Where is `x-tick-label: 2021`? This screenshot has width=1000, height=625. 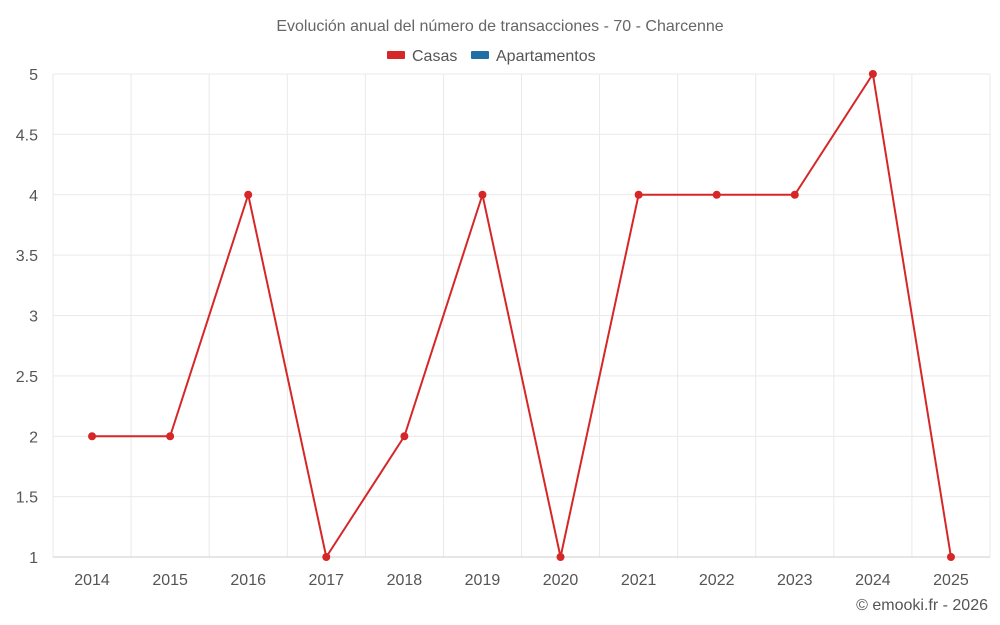 x-tick-label: 2021 is located at coordinates (639, 580).